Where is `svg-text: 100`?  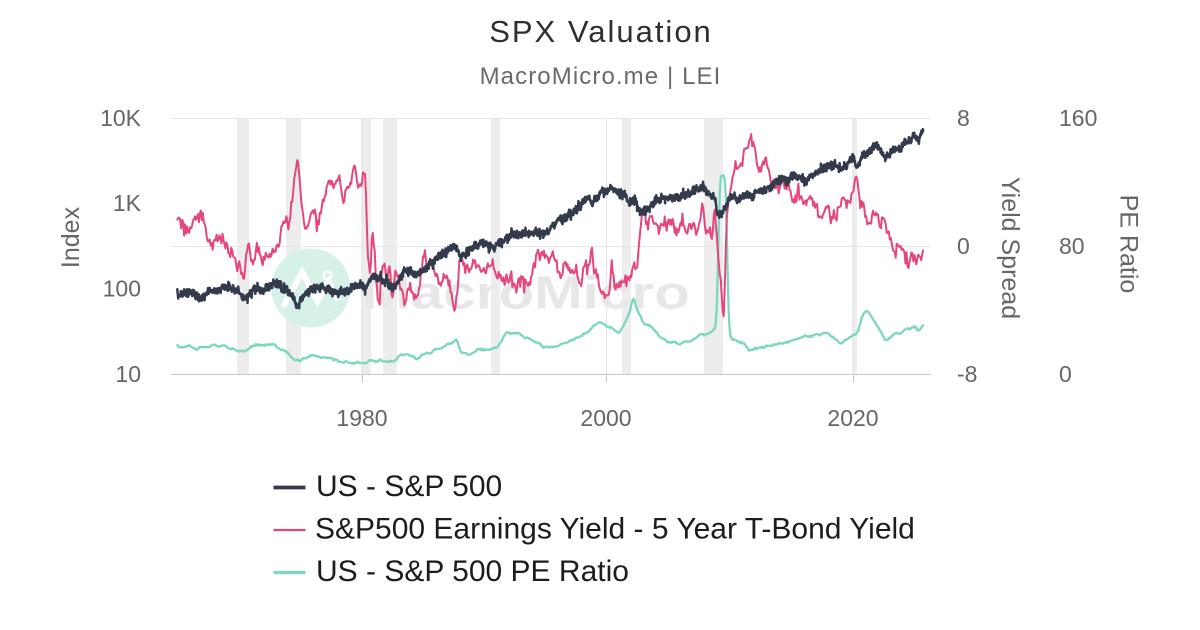 svg-text: 100 is located at coordinates (122, 289).